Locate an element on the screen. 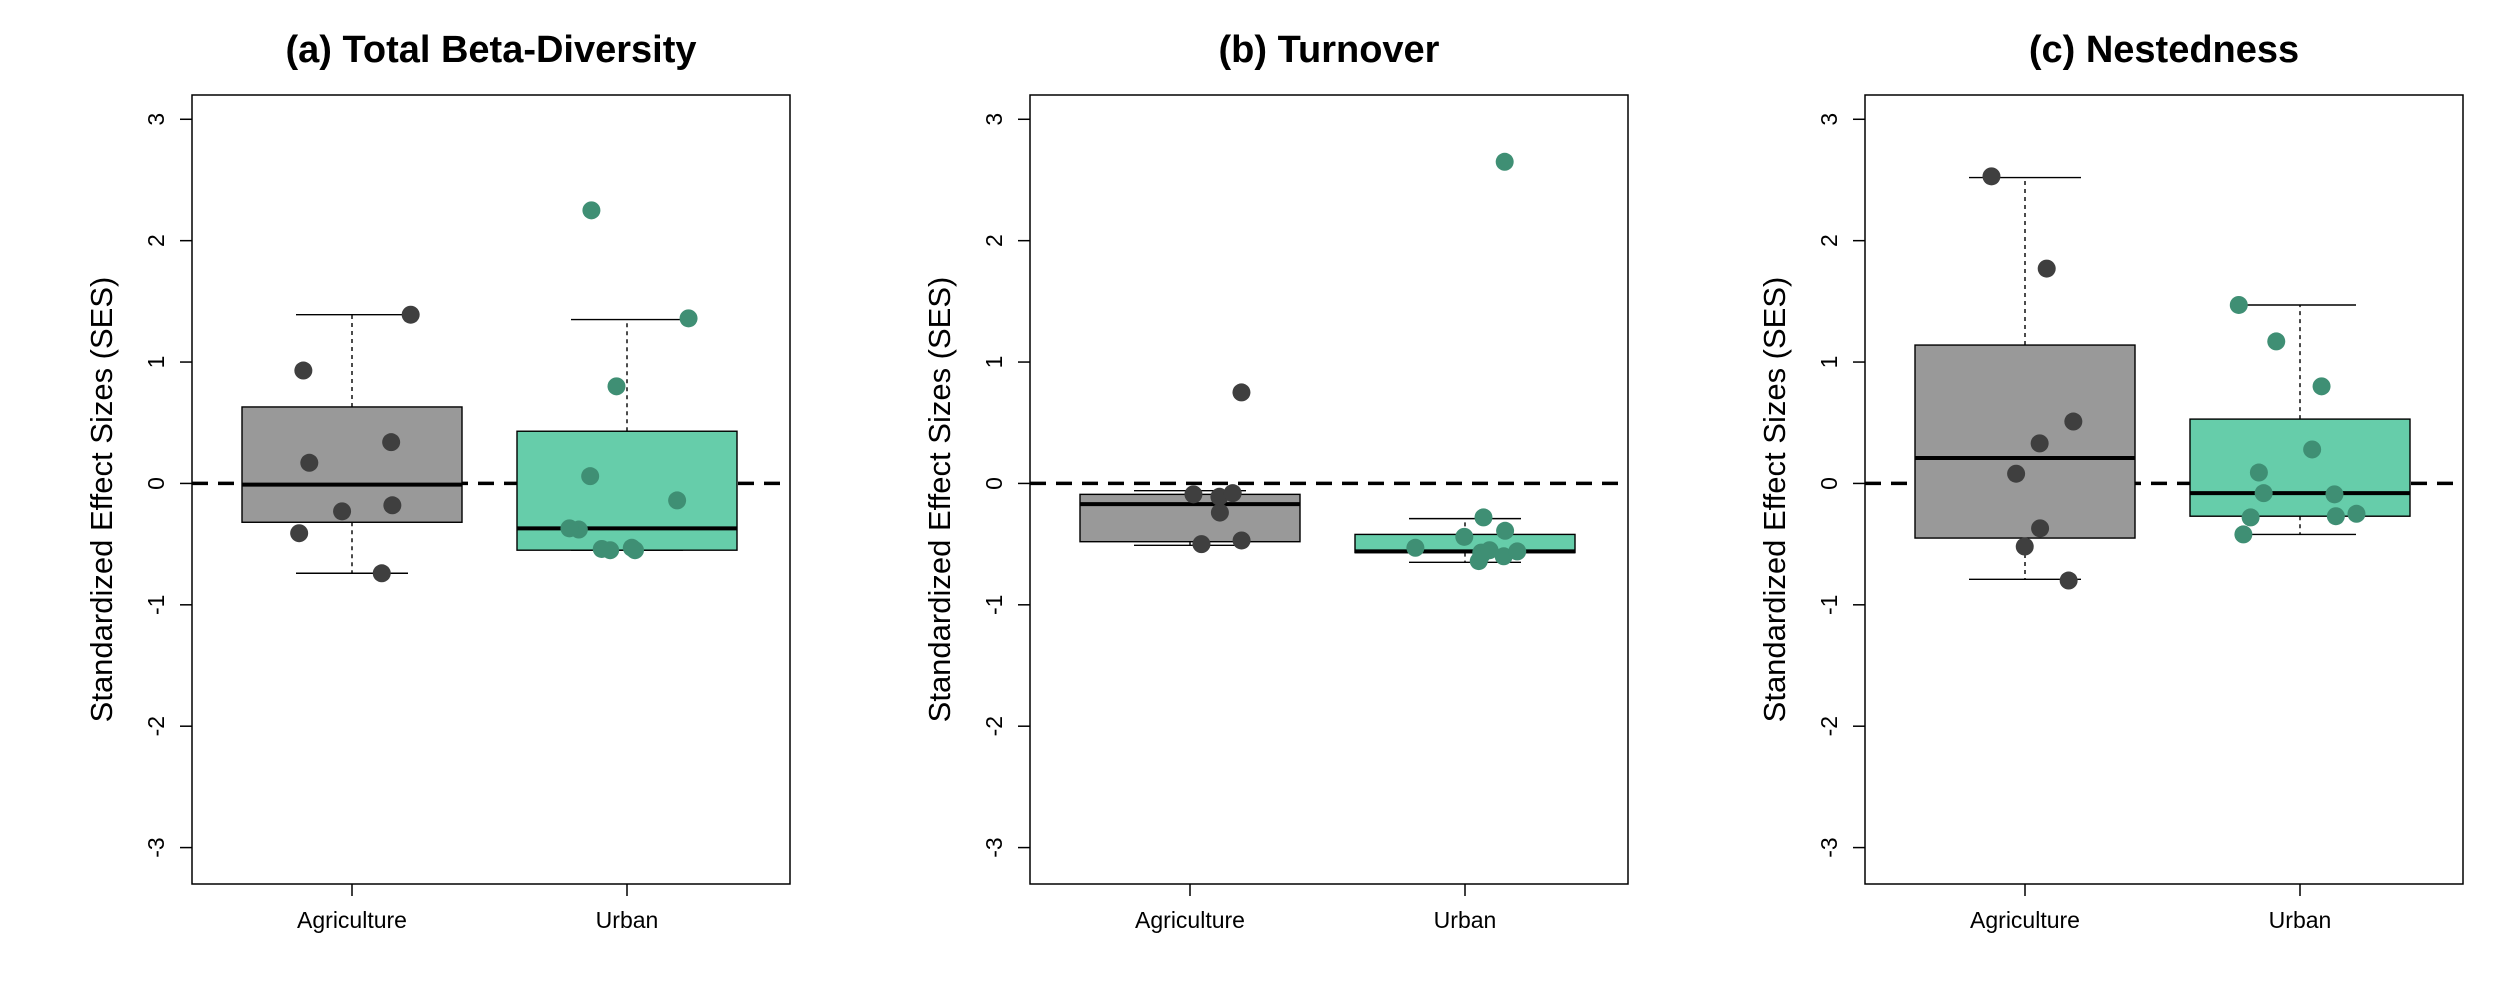  panel-title: (c) Nestedness is located at coordinates (2164, 50).